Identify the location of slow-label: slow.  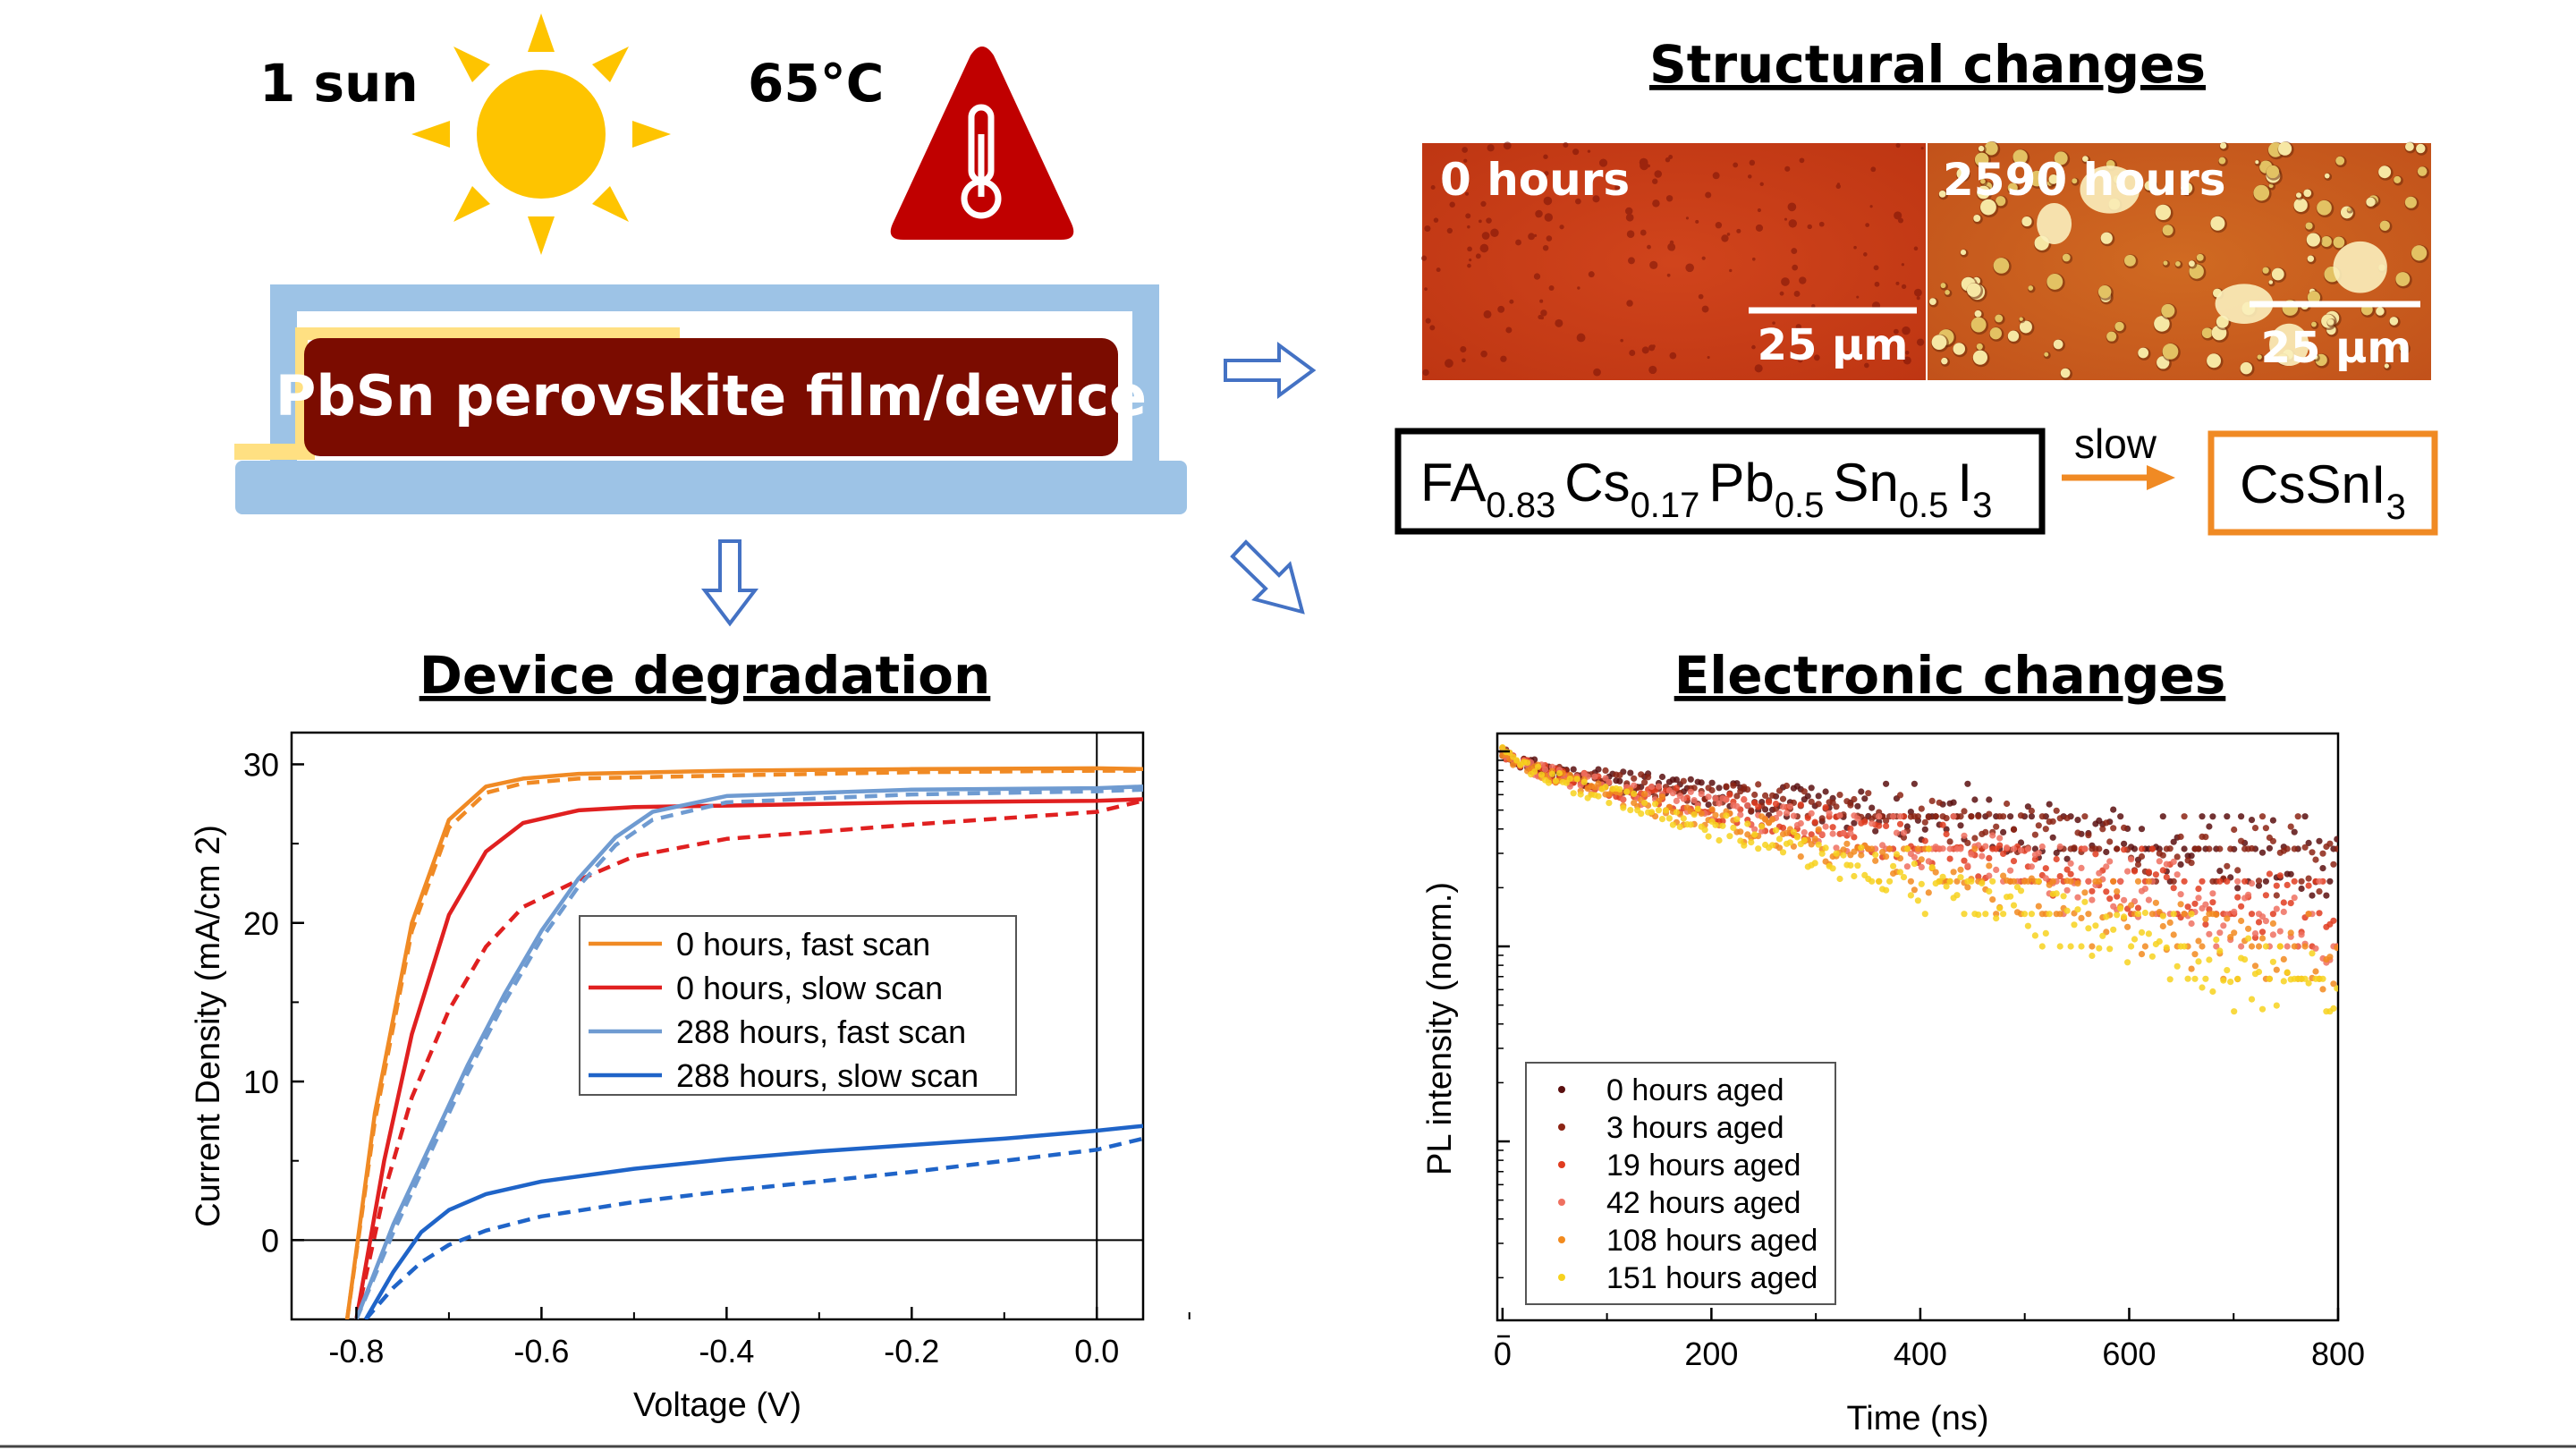
(2115, 444).